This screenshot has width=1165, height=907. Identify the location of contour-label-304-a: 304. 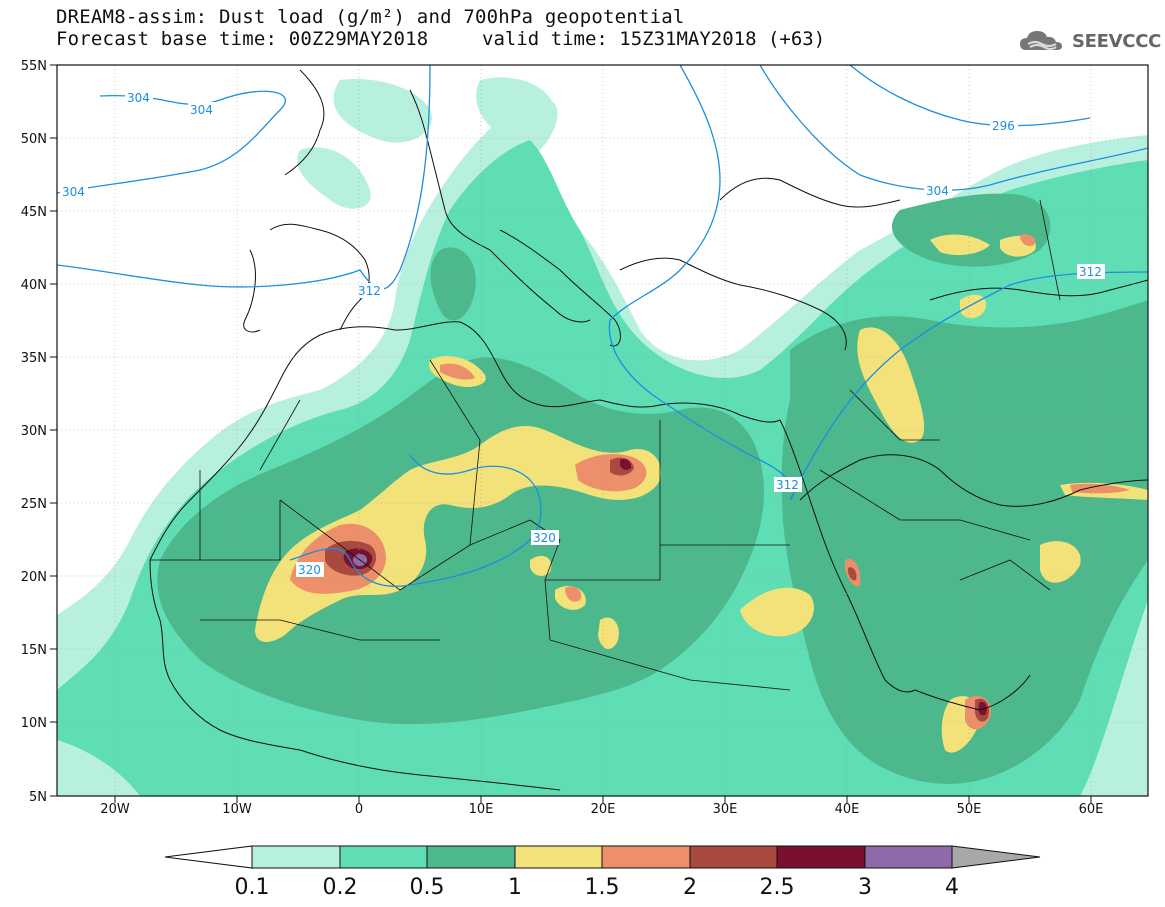
(139, 97).